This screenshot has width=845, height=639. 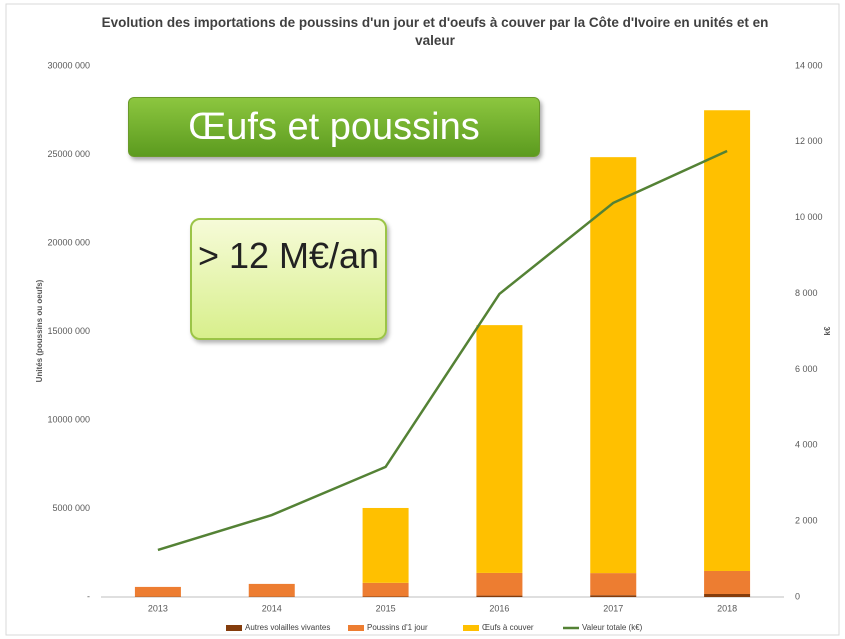 What do you see at coordinates (334, 127) in the screenshot?
I see `annotation: Œufs et poussins` at bounding box center [334, 127].